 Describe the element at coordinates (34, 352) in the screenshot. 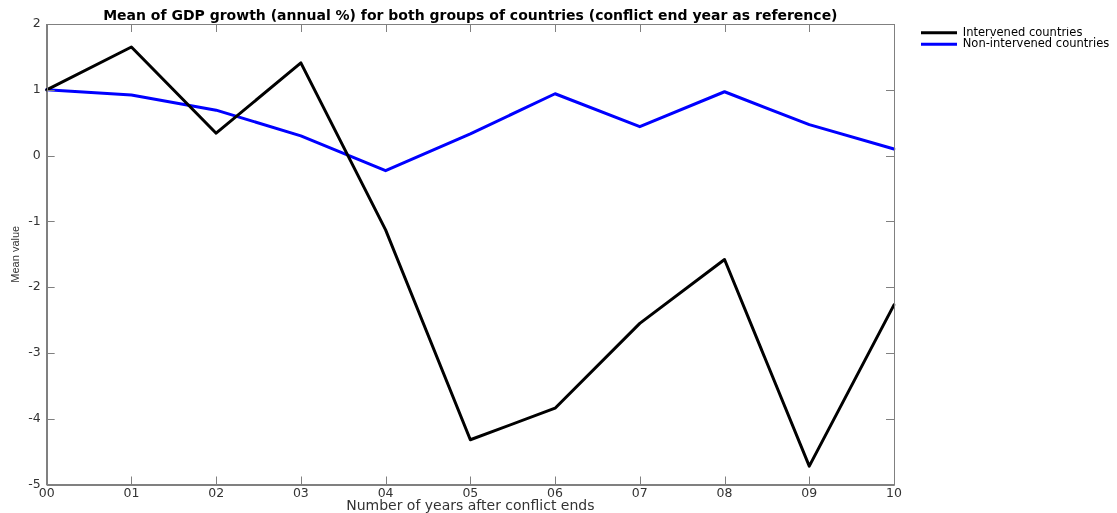

I see `y-tick-label: -3` at that location.